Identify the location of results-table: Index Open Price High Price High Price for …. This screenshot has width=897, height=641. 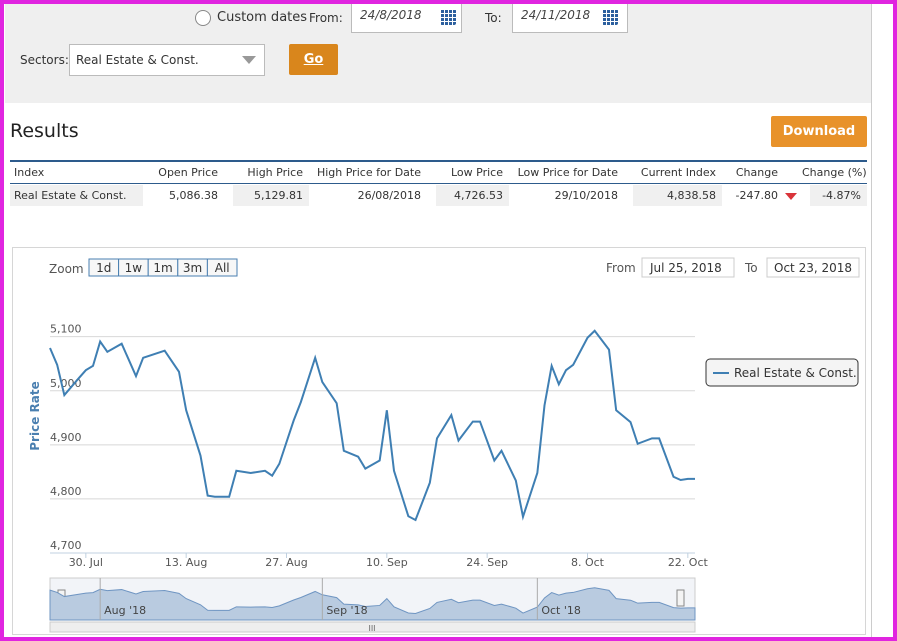
(438, 184).